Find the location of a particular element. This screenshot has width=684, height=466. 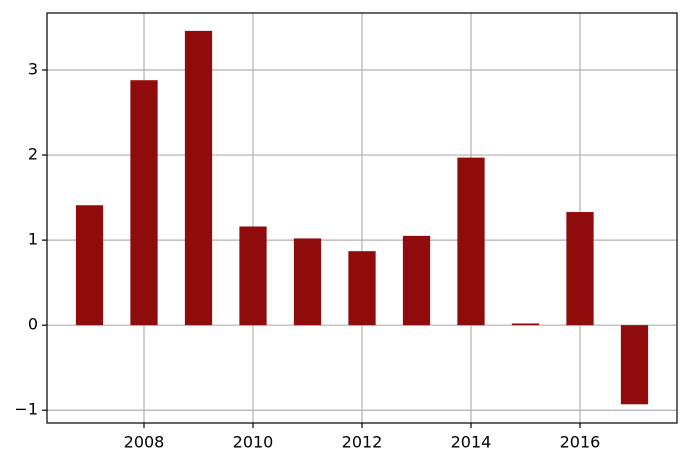

y-tick-label: 3 is located at coordinates (33, 68).